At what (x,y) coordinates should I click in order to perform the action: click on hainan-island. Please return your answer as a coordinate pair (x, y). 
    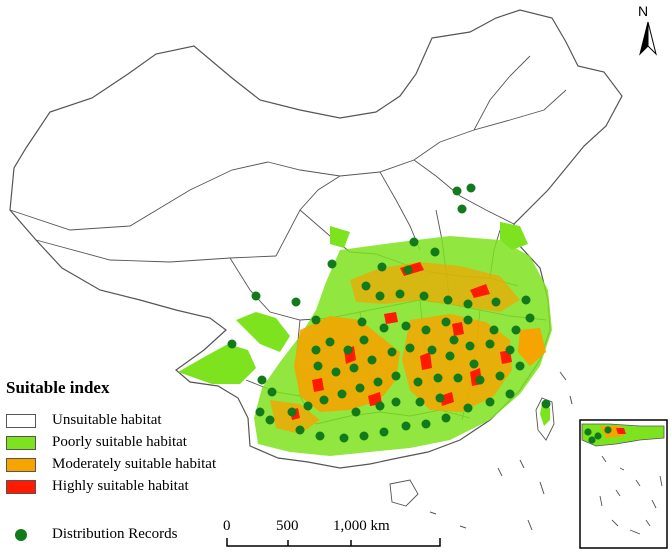
    Looking at the image, I should click on (404, 493).